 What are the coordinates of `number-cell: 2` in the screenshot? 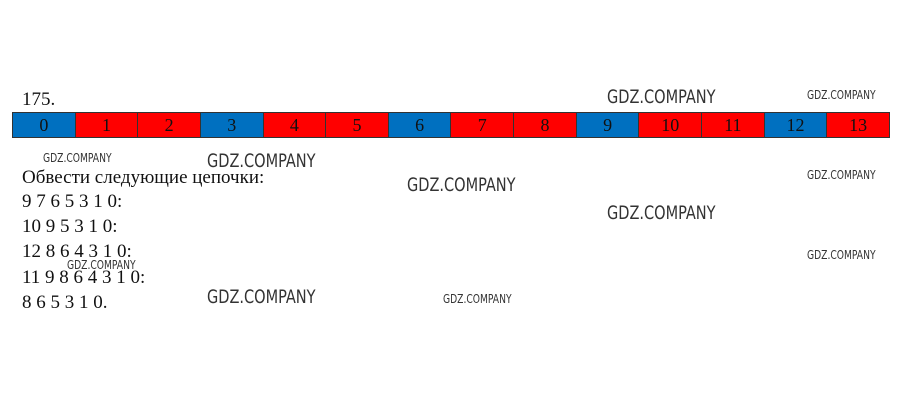 It's located at (169, 125).